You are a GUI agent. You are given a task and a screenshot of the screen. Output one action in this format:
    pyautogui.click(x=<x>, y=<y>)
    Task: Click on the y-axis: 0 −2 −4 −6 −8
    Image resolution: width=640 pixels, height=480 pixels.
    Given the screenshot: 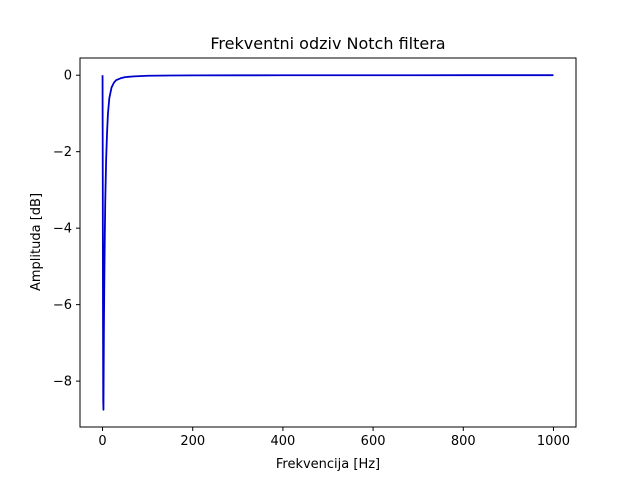 What is the action you would take?
    pyautogui.click(x=66, y=229)
    